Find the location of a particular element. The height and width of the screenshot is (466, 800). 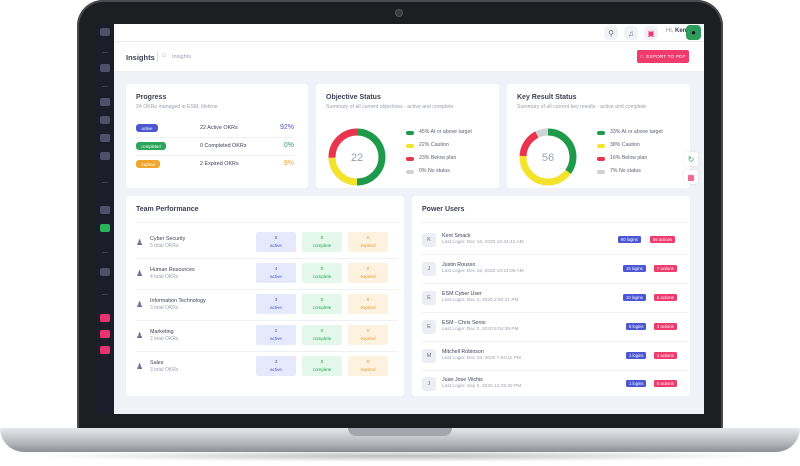

team-performance-title: Team Performance is located at coordinates (167, 209).